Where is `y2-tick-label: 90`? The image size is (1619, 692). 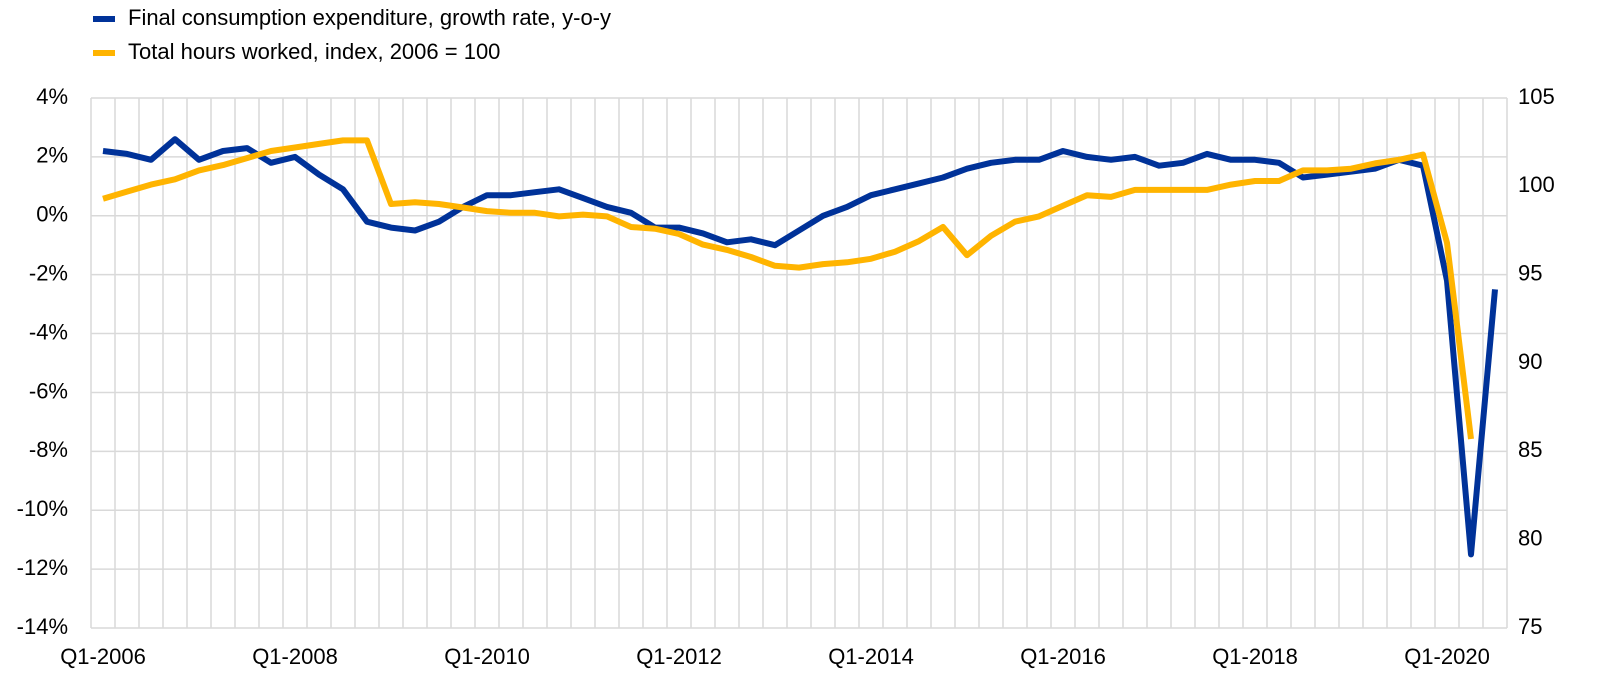 y2-tick-label: 90 is located at coordinates (1530, 361).